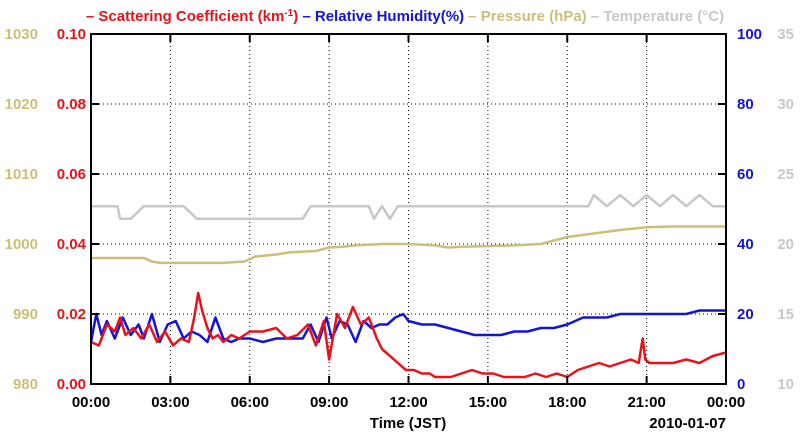 This screenshot has height=434, width=800. Describe the element at coordinates (488, 402) in the screenshot. I see `x-tick-label: 15:00` at that location.